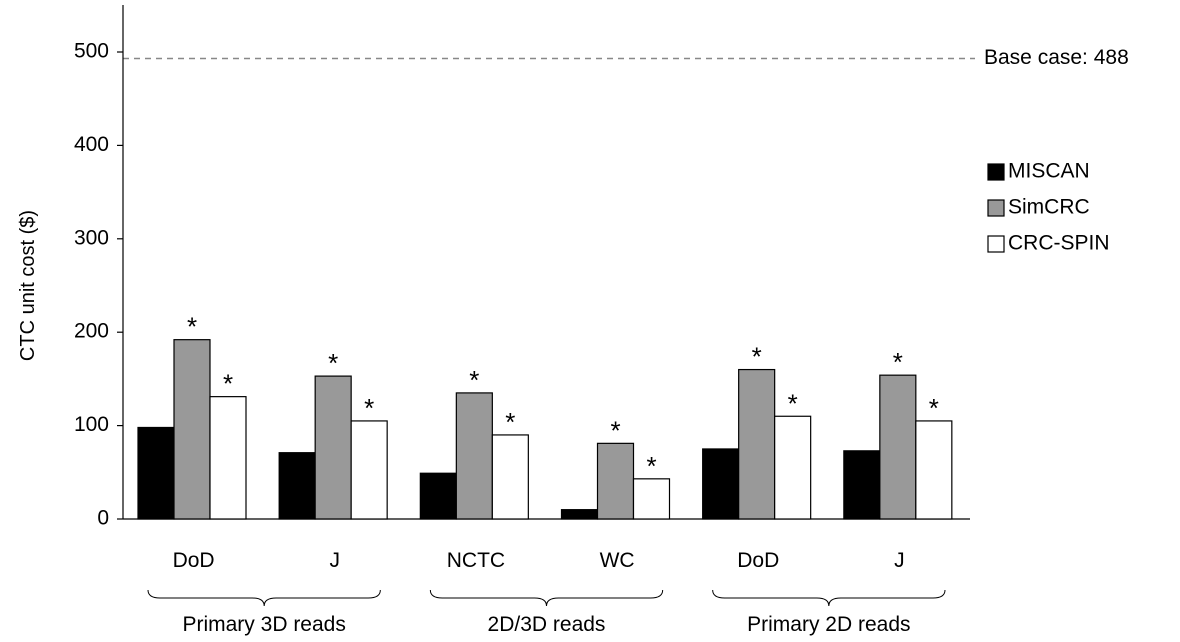 This screenshot has height=642, width=1180. Describe the element at coordinates (28, 285) in the screenshot. I see `y-axis-label: CTC unit cost ($)` at that location.